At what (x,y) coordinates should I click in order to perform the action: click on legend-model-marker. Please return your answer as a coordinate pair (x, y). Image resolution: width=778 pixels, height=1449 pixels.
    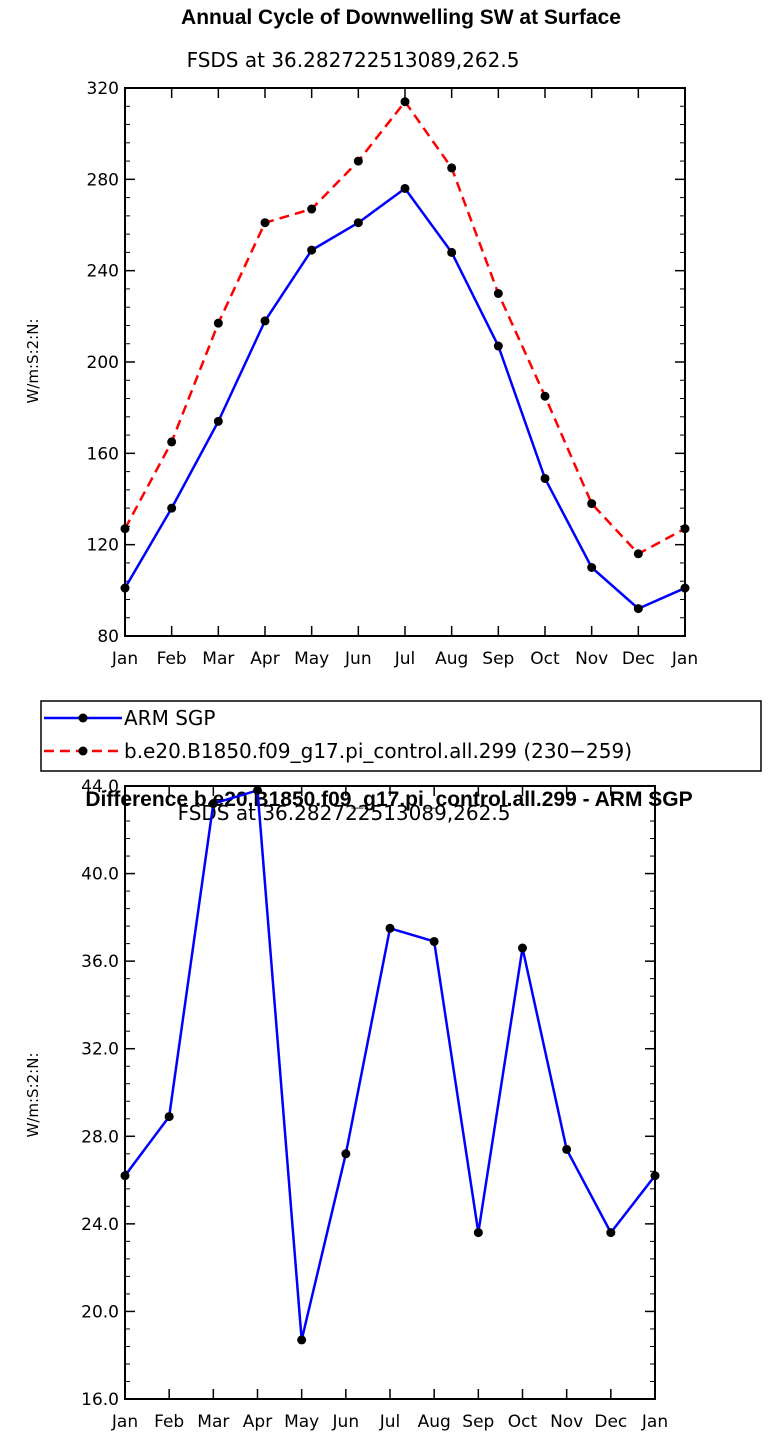
    Looking at the image, I should click on (83, 751).